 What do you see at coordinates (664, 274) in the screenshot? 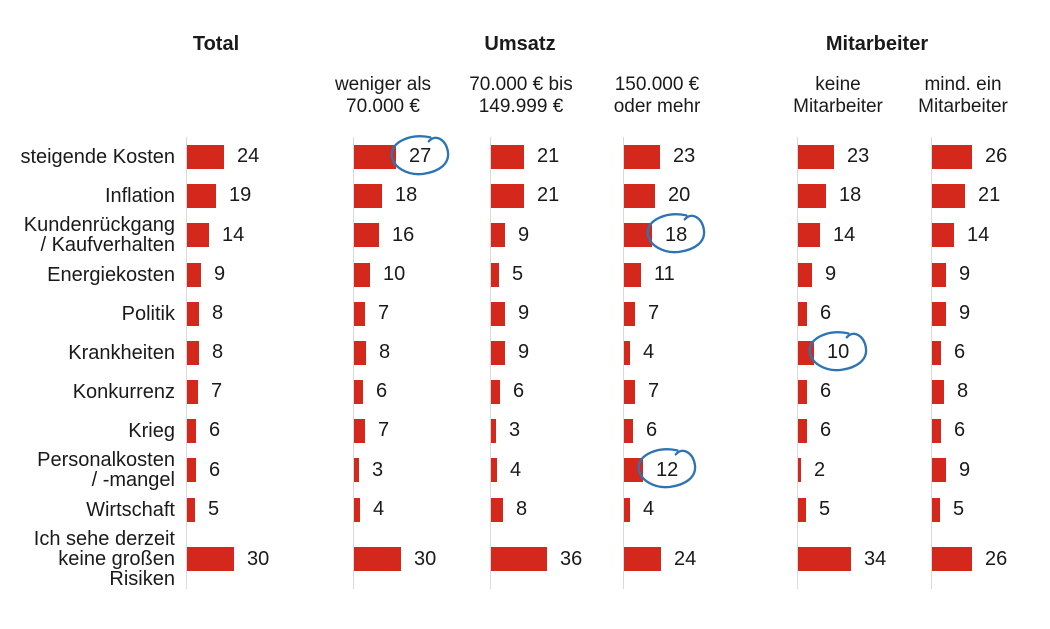
I see `value-label-wrap: 11` at bounding box center [664, 274].